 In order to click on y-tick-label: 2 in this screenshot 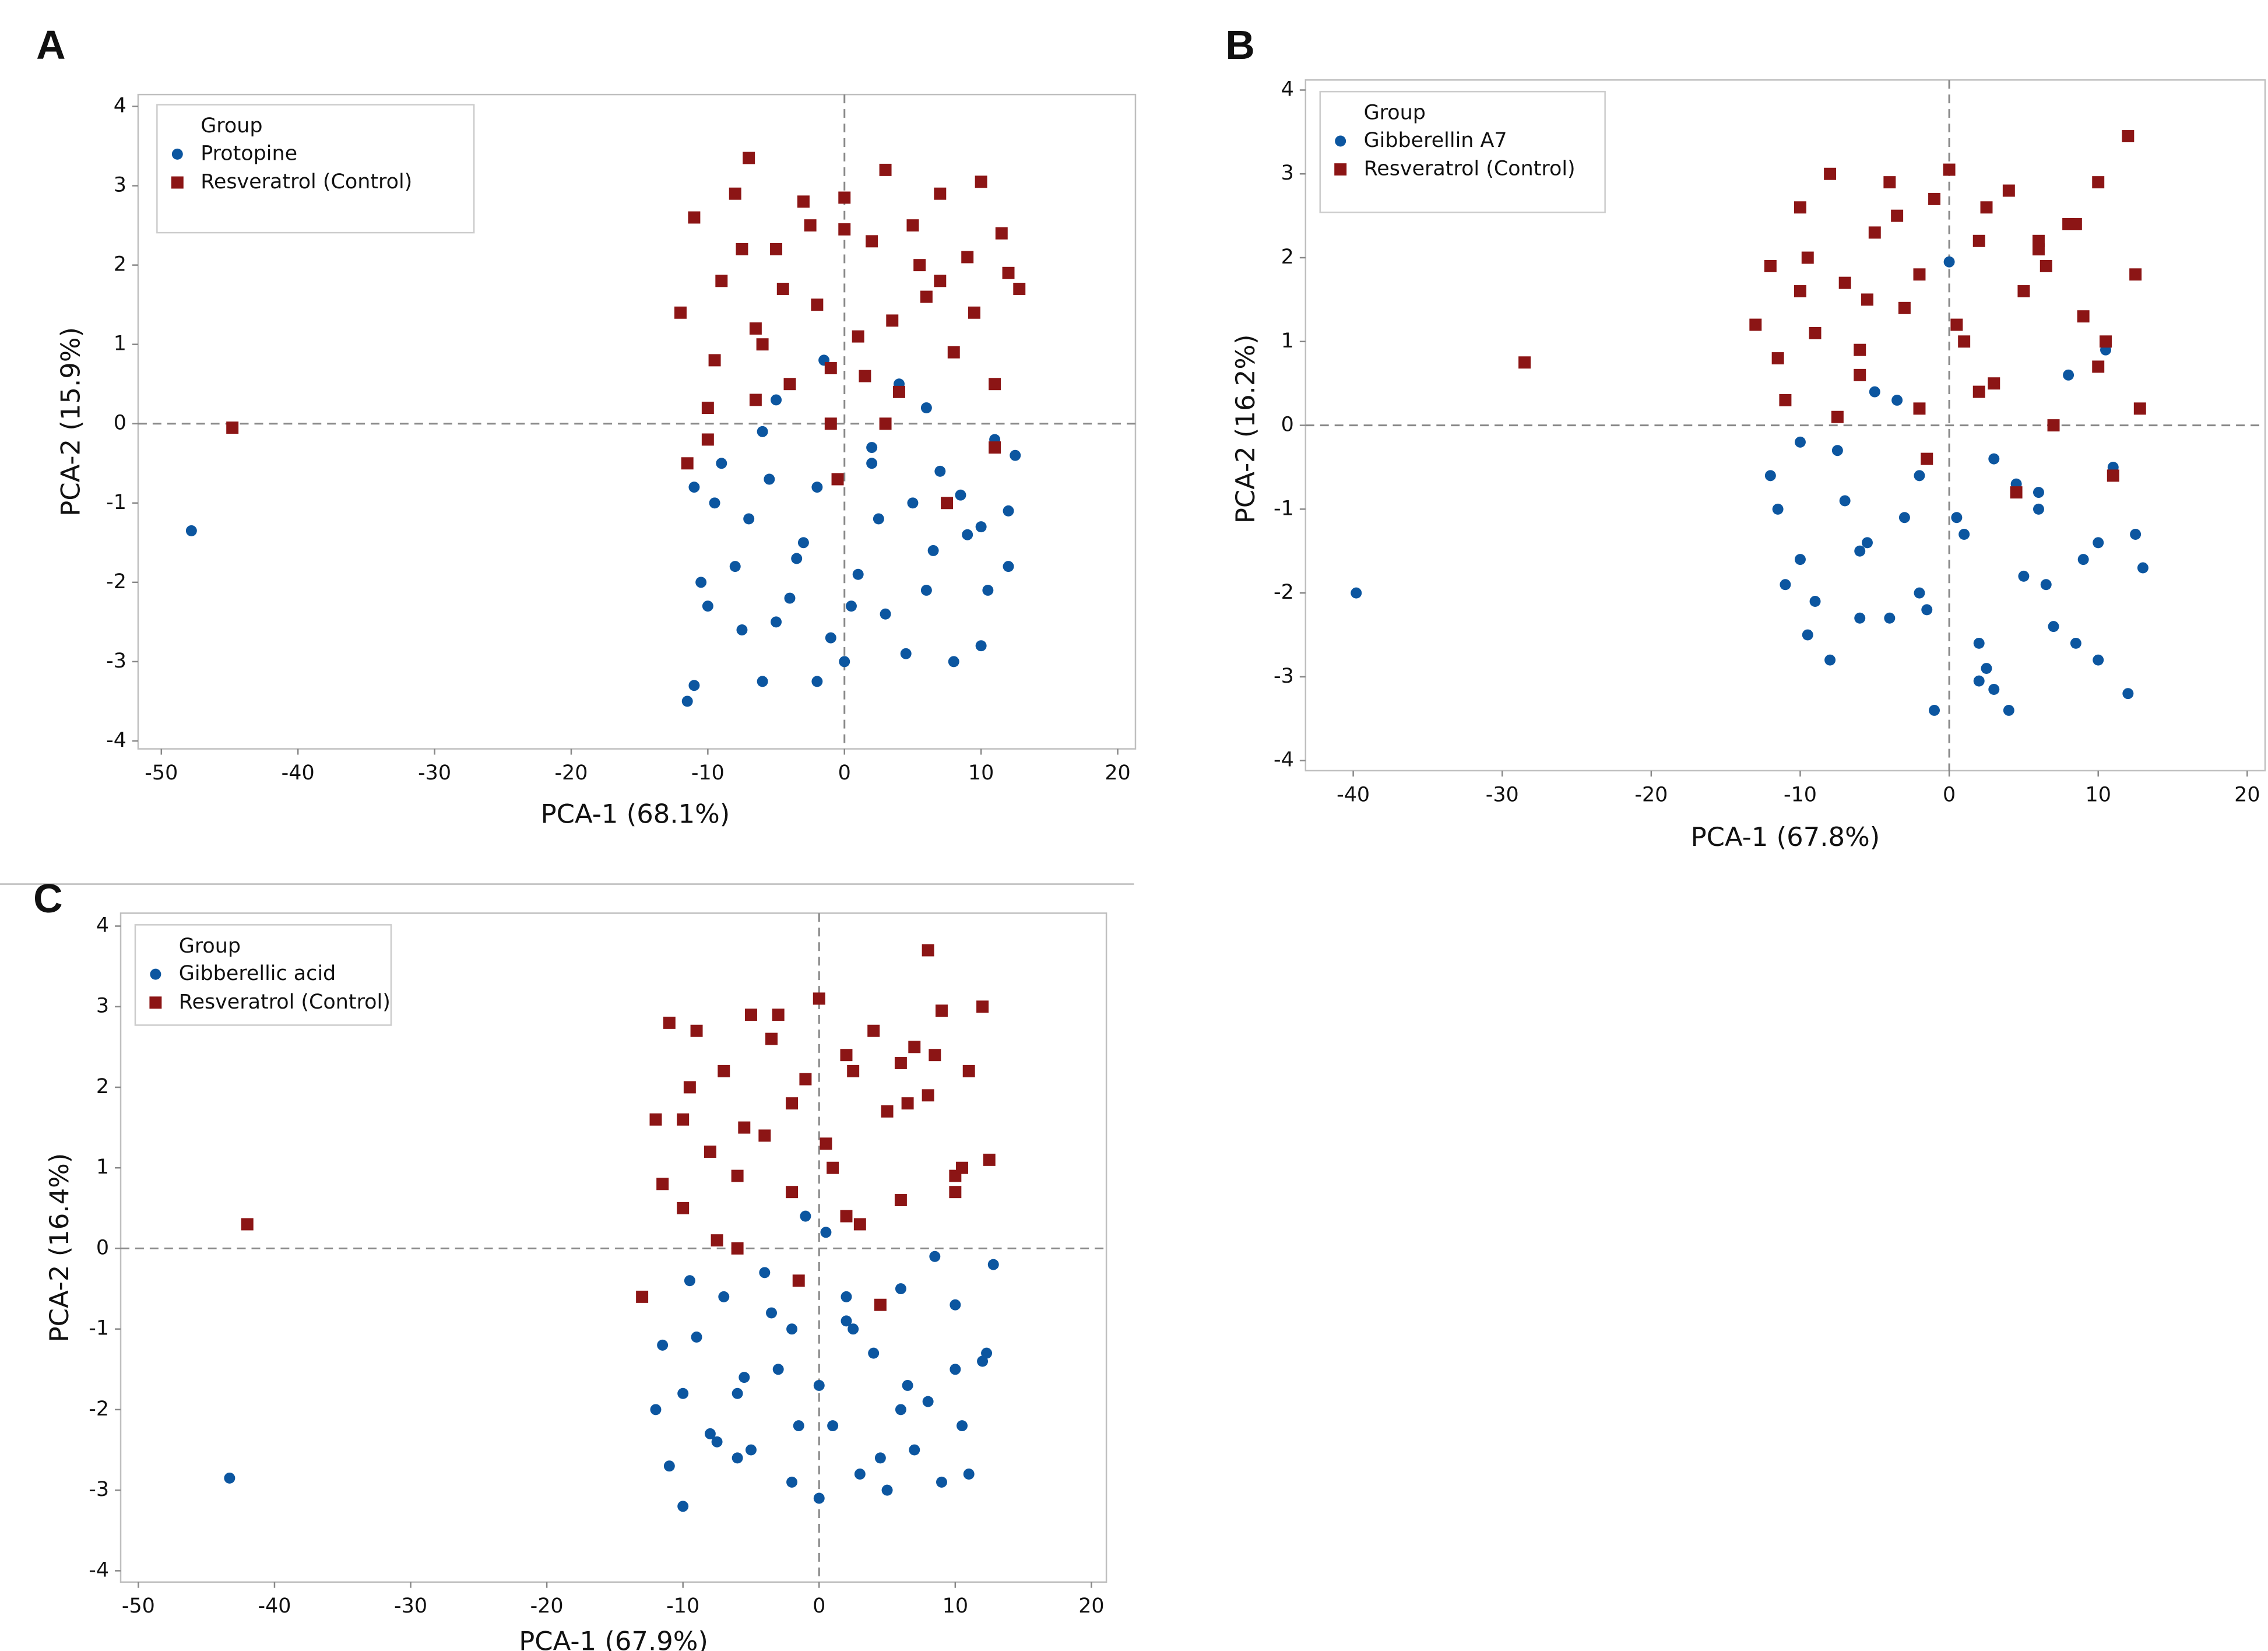, I will do `click(102, 1086)`.